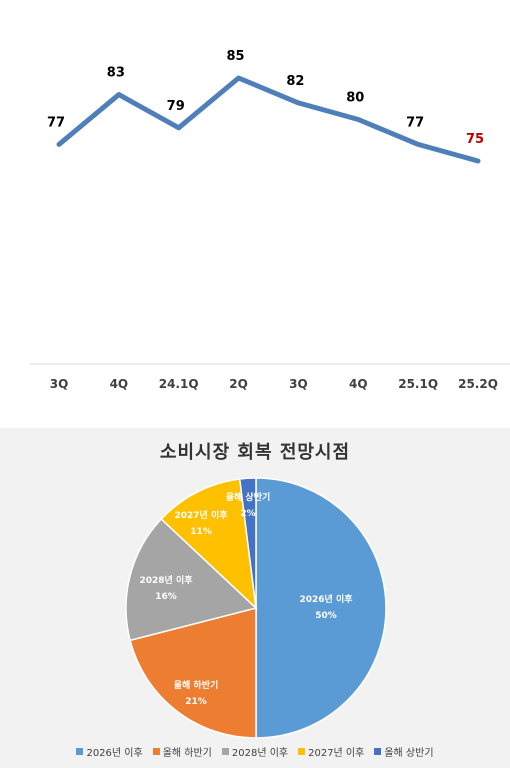  What do you see at coordinates (268, 119) in the screenshot?
I see `series-line` at bounding box center [268, 119].